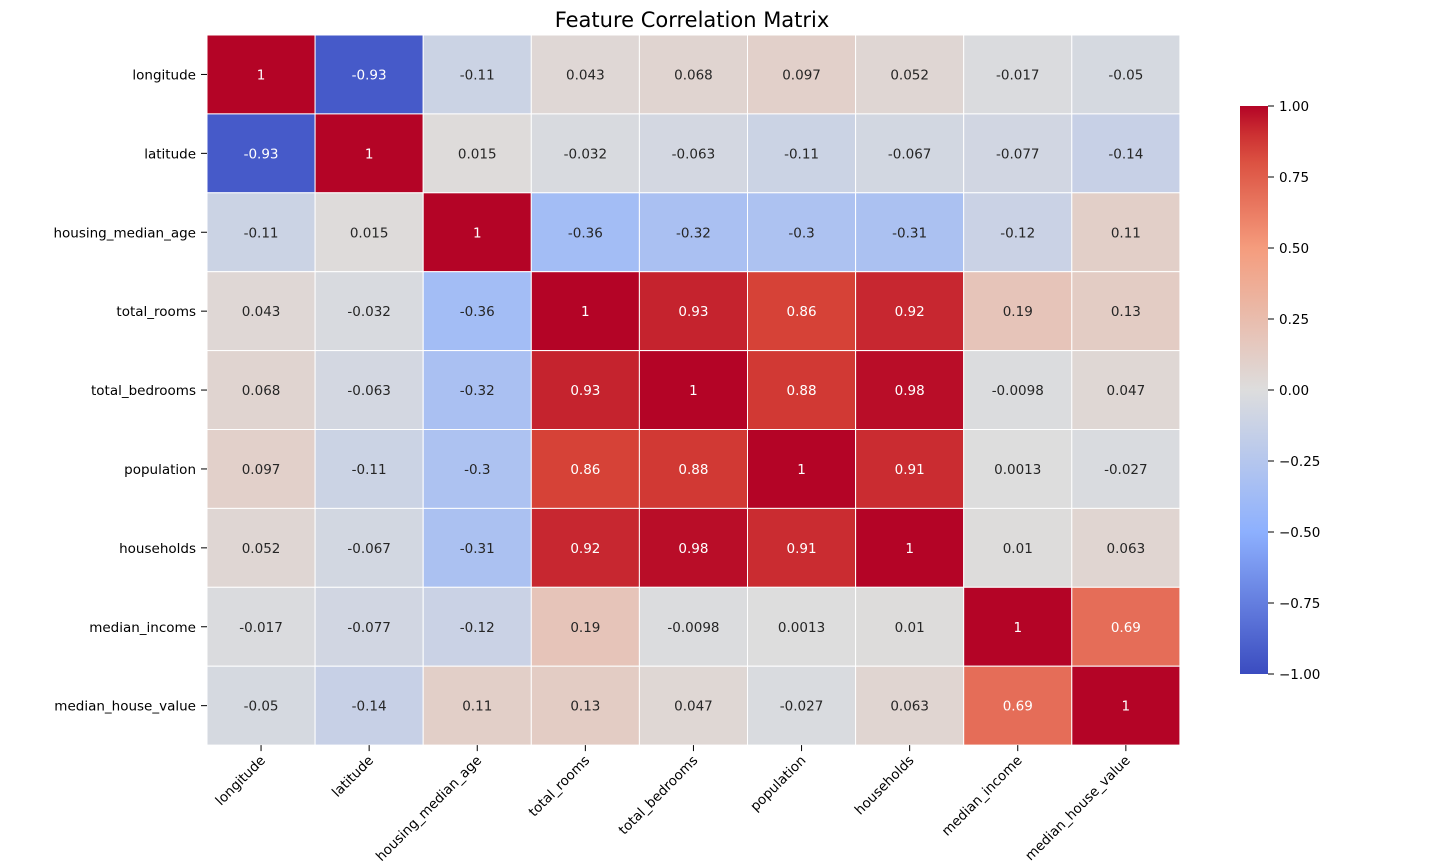 The height and width of the screenshot is (868, 1440). I want to click on y-tick-label: median_house_value, so click(125, 707).